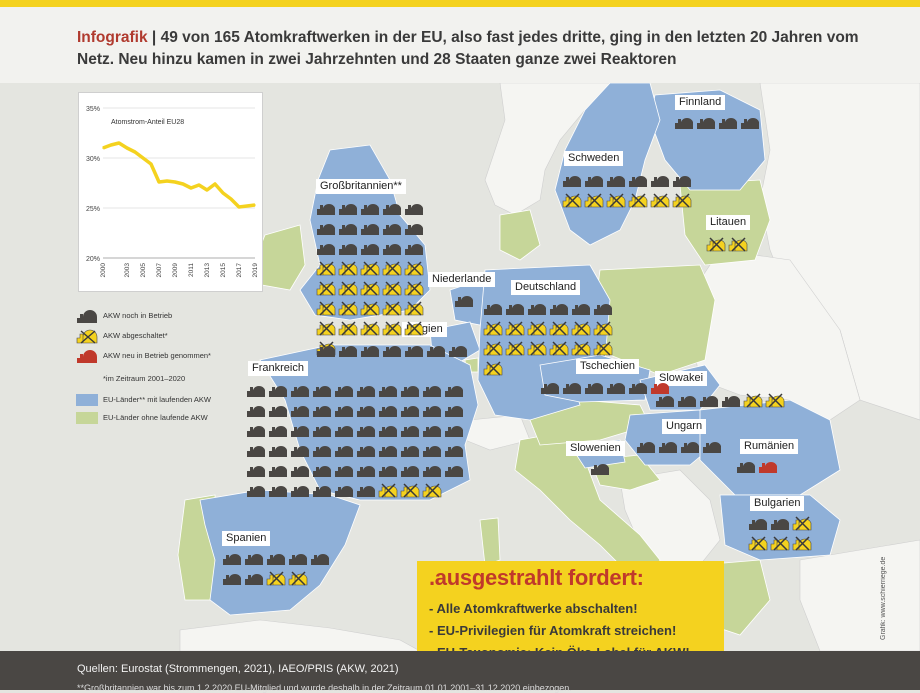 This screenshot has height=693, width=920. Describe the element at coordinates (87, 400) in the screenshot. I see `eu-with-swatch` at that location.